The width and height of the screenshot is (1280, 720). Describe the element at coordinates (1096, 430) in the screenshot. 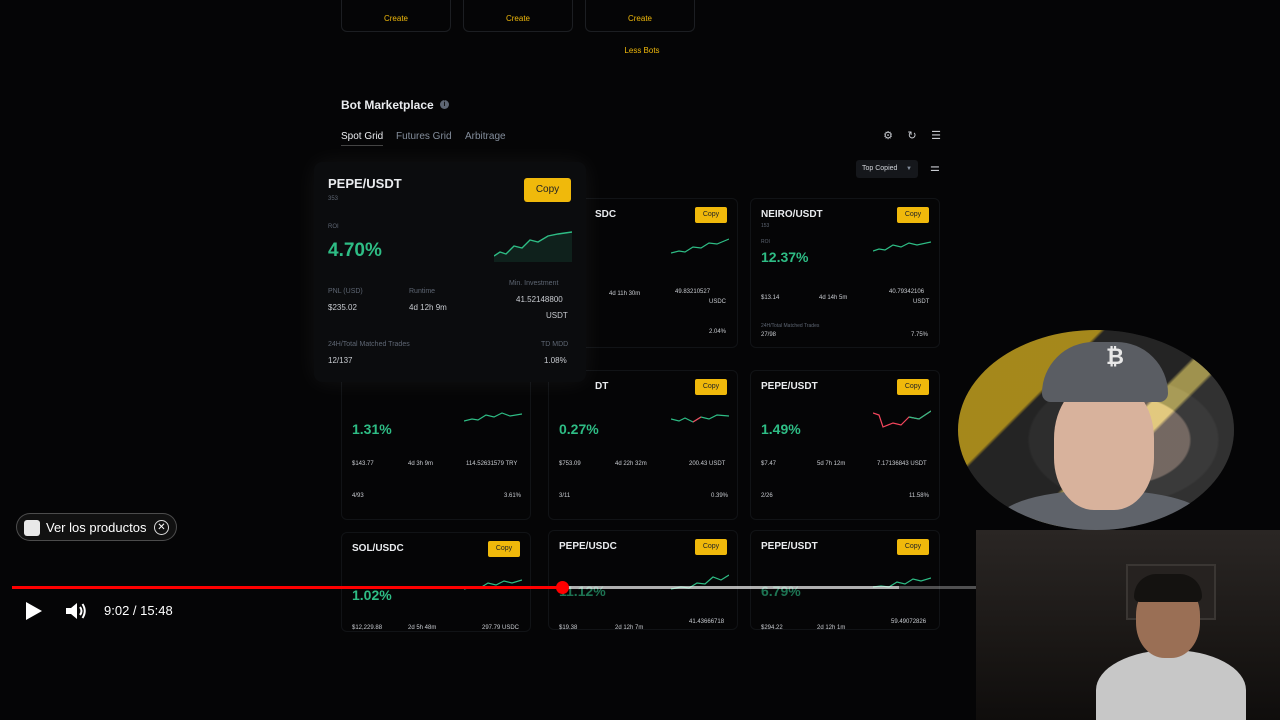

I see `webcam-host: ₿` at that location.